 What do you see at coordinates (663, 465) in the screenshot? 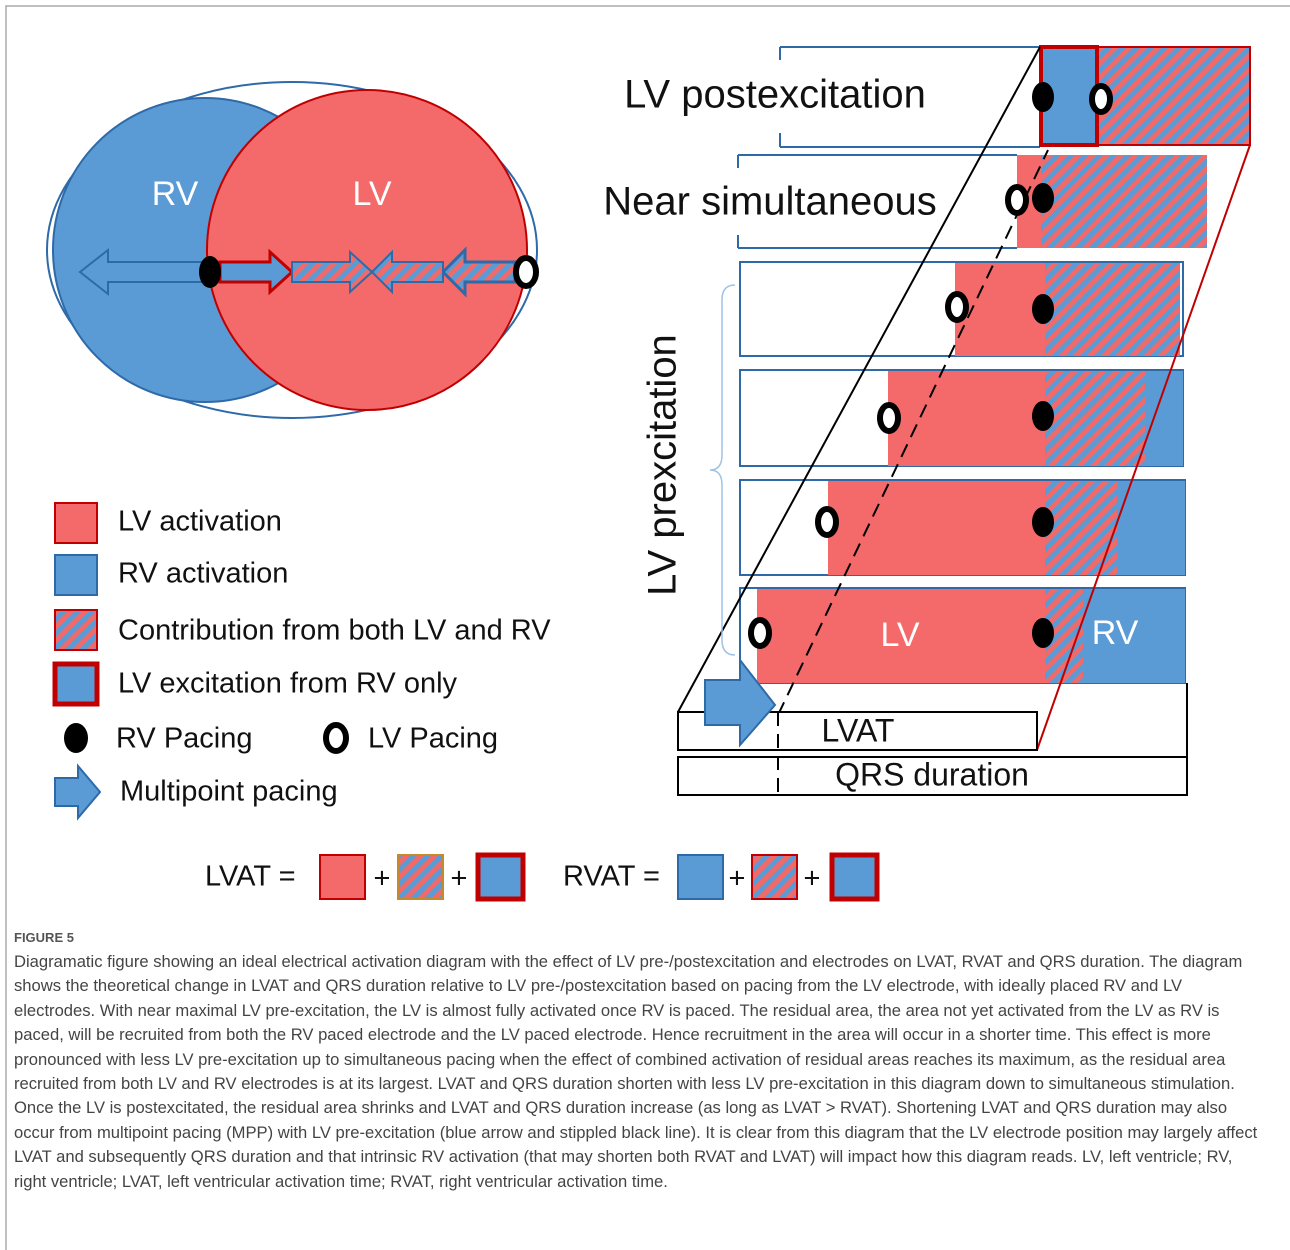
I see `row-label: LV prexcitation` at bounding box center [663, 465].